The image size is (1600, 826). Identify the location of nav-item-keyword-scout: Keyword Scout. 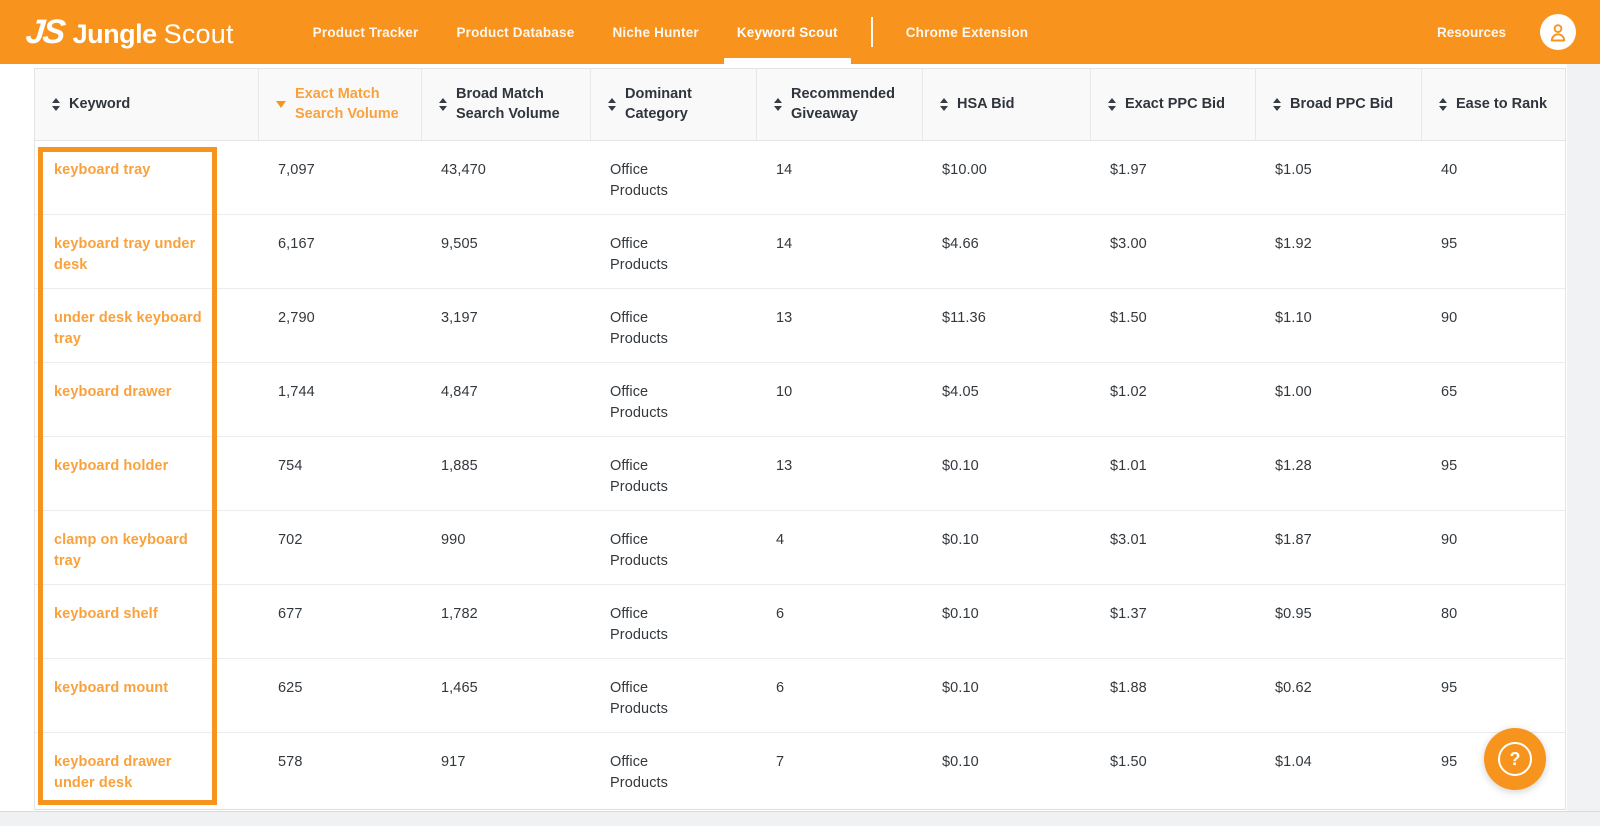
(787, 32).